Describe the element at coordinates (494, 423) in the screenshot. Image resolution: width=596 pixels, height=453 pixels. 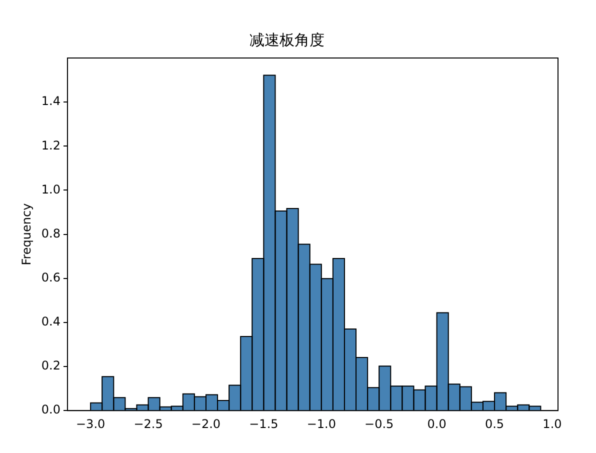
I see `x-tick-label: 0.5` at that location.